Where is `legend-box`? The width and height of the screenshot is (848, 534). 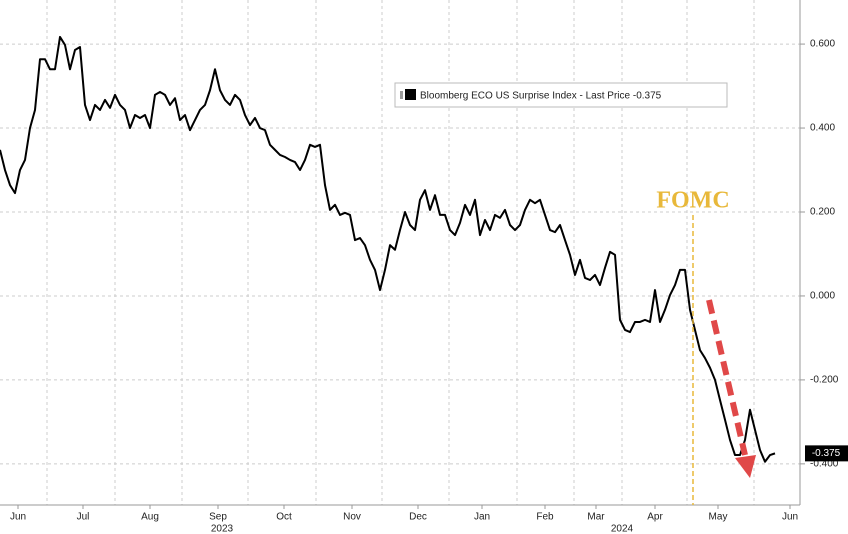 legend-box is located at coordinates (561, 95).